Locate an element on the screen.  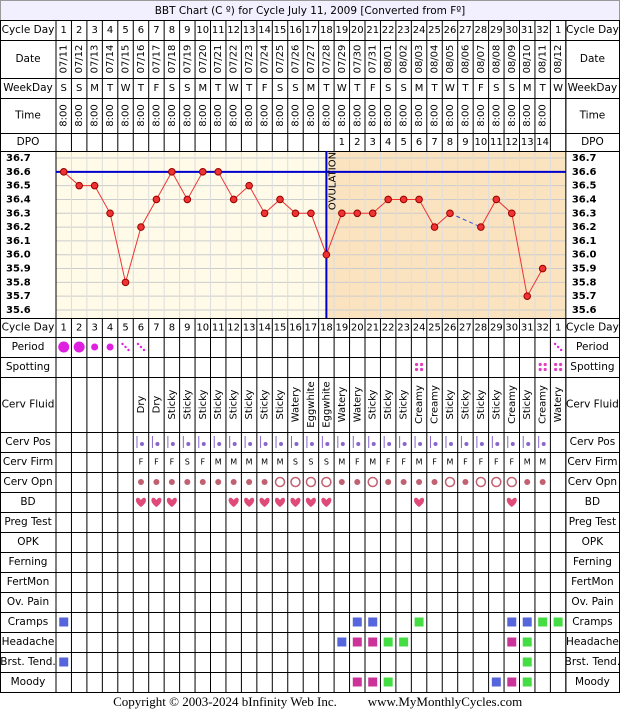
cycle-day: 25 is located at coordinates (434, 30).